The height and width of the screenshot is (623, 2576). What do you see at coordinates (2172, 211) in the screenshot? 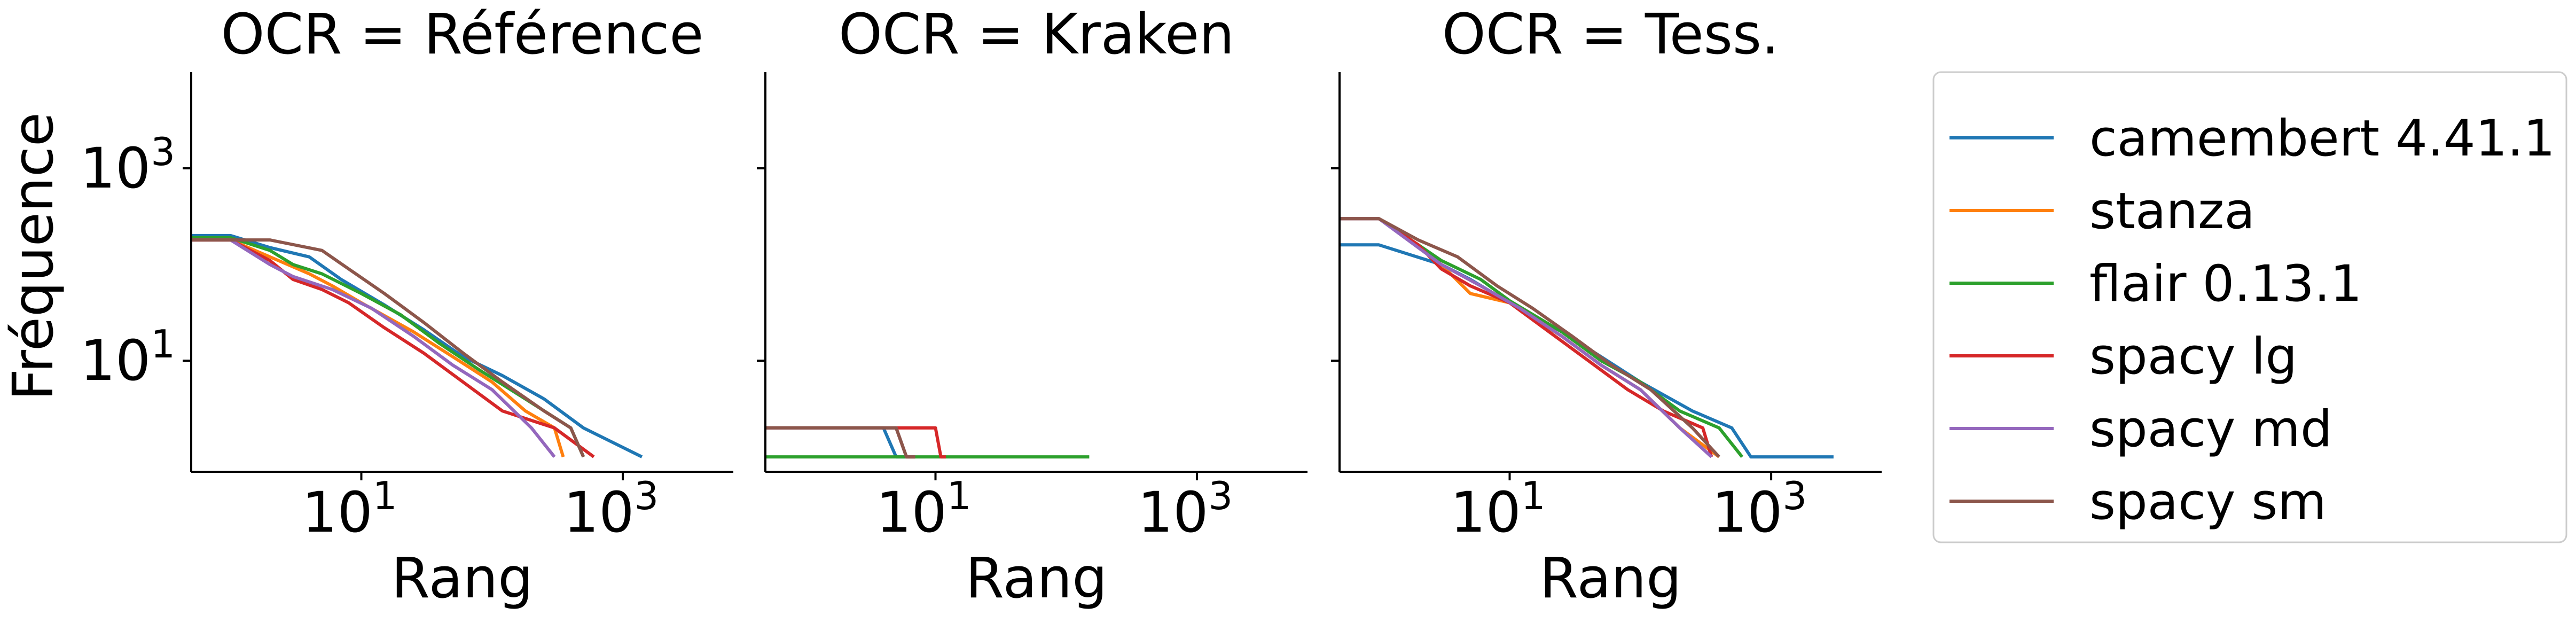
I see `legend-label: stanza` at bounding box center [2172, 211].